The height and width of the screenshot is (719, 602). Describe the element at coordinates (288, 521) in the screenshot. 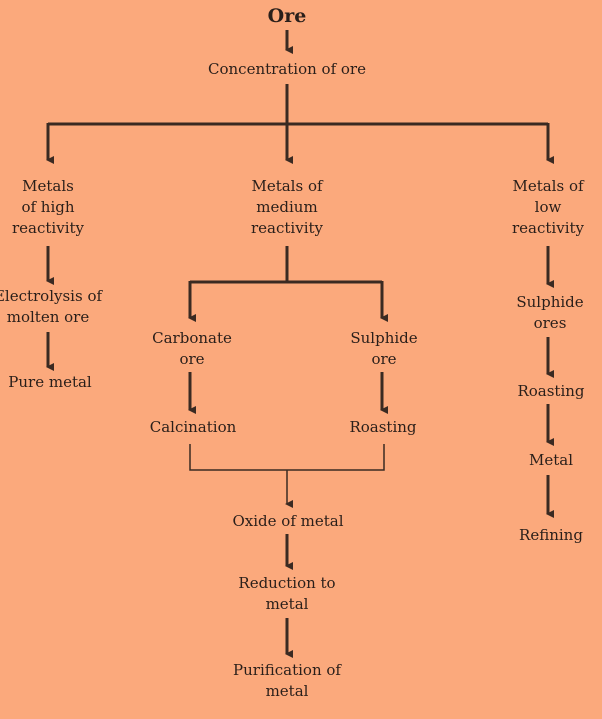

I see `node-oxide-of-metal: Oxide of metal` at that location.